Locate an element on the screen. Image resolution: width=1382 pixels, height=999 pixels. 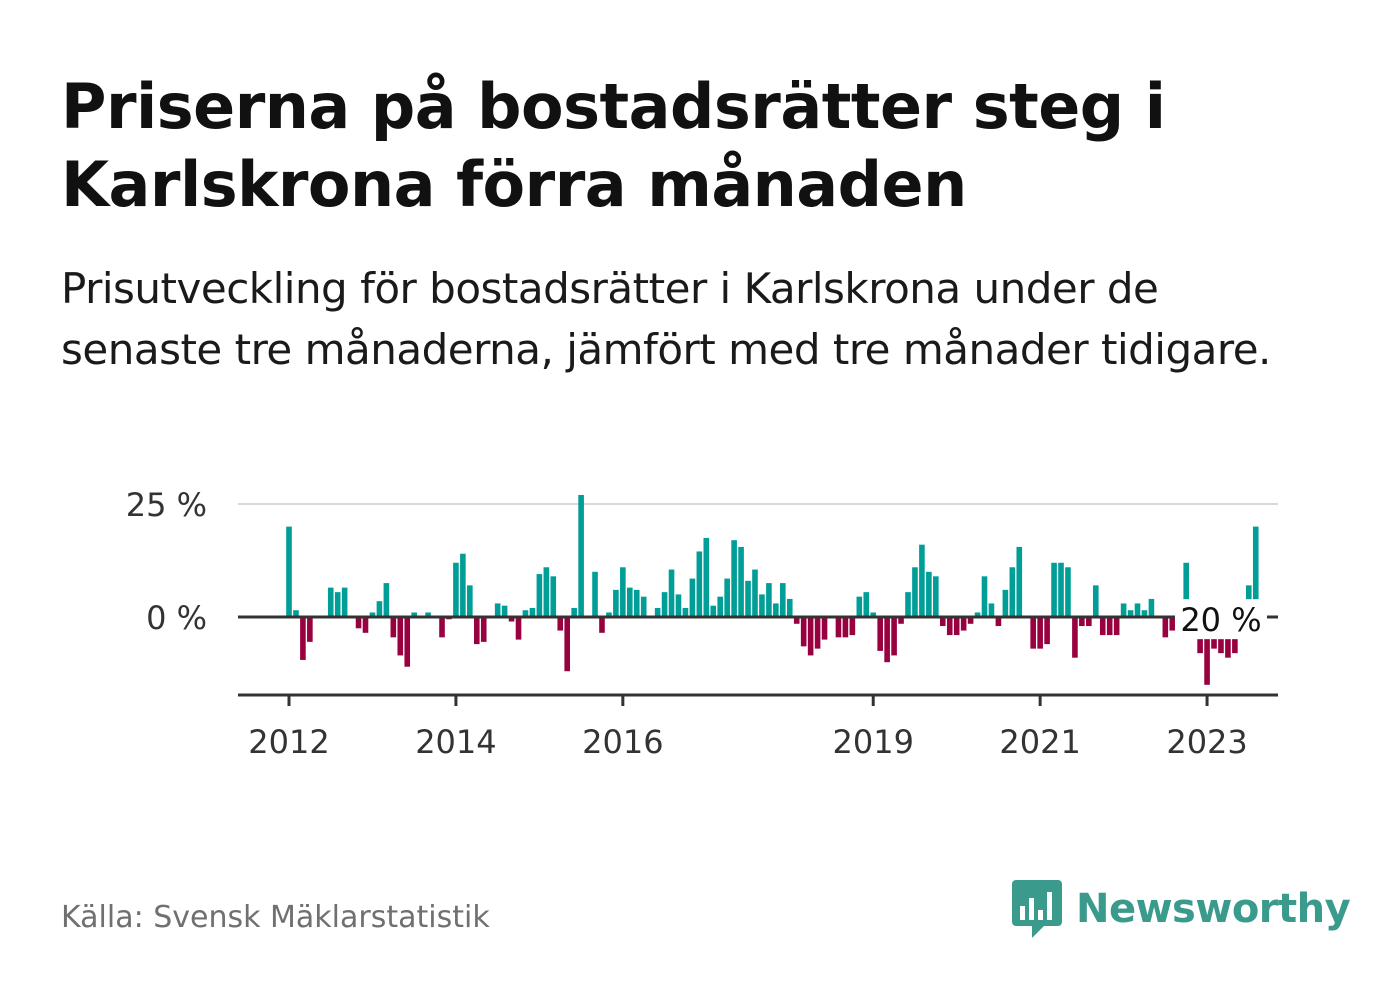
bars-layer is located at coordinates (772, 589).